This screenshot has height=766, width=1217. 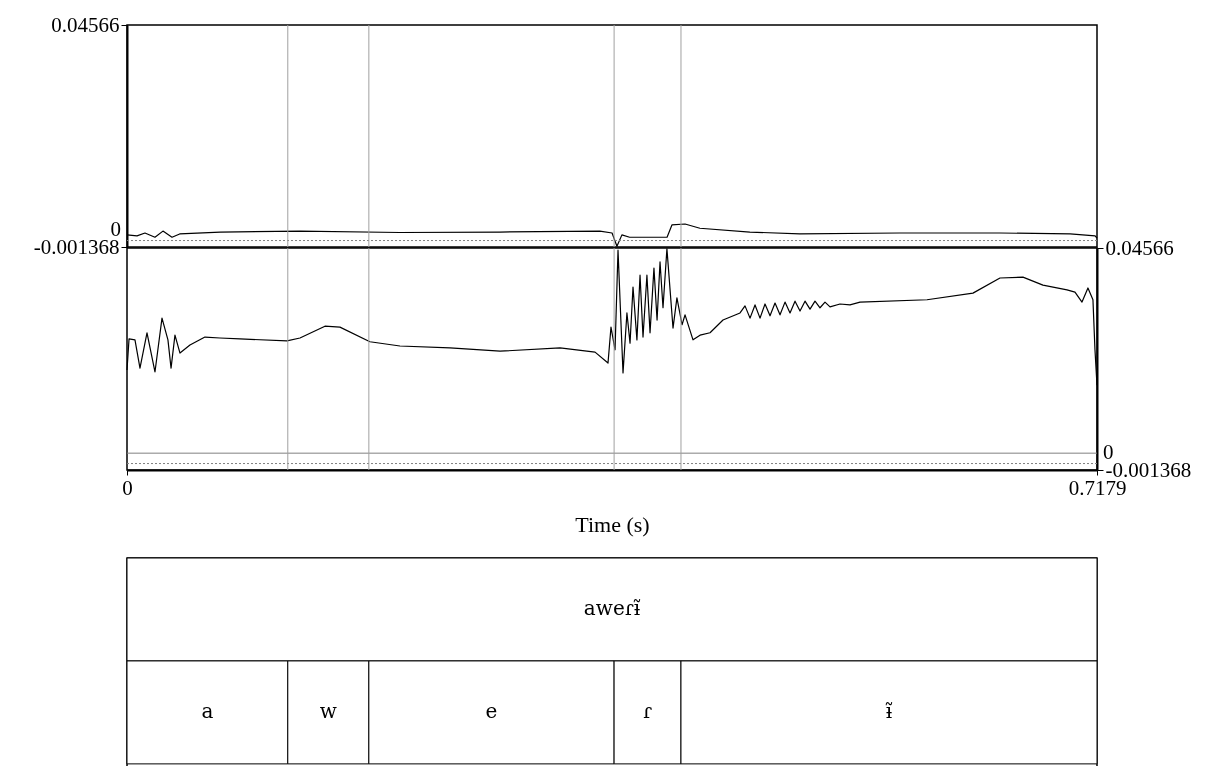 What do you see at coordinates (1139, 247) in the screenshot?
I see `y2-tick-label: 0.04566` at bounding box center [1139, 247].